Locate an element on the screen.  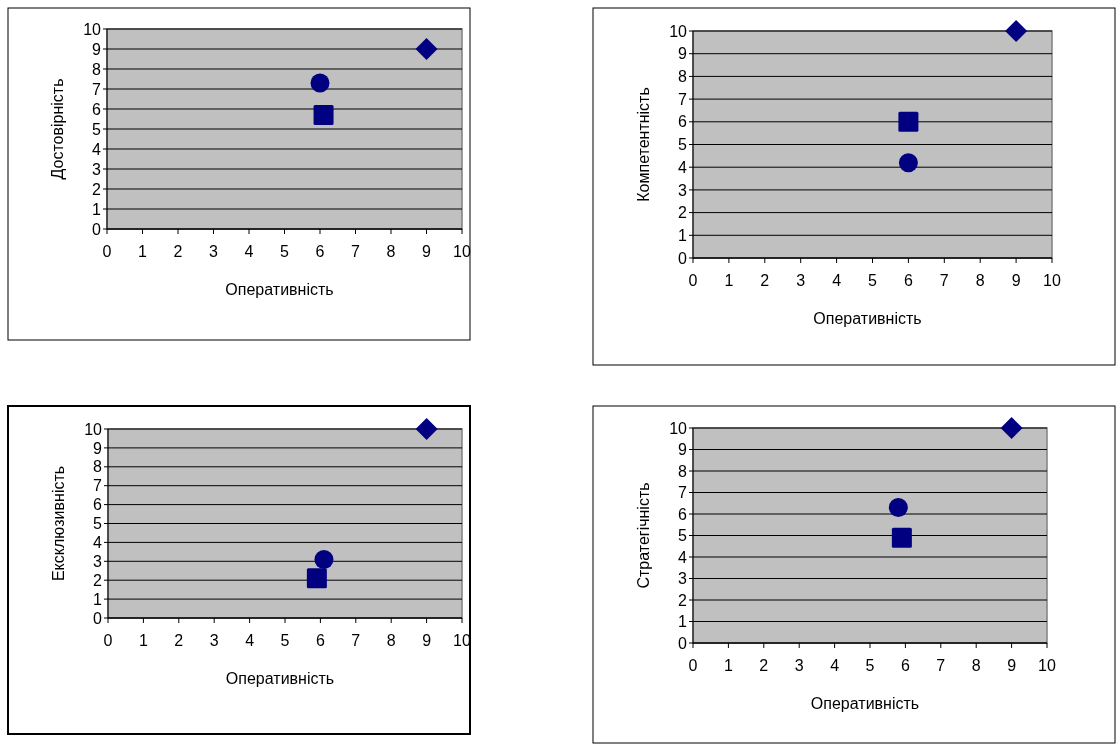
y-axis-title: Стратегічність is located at coordinates (643, 535).